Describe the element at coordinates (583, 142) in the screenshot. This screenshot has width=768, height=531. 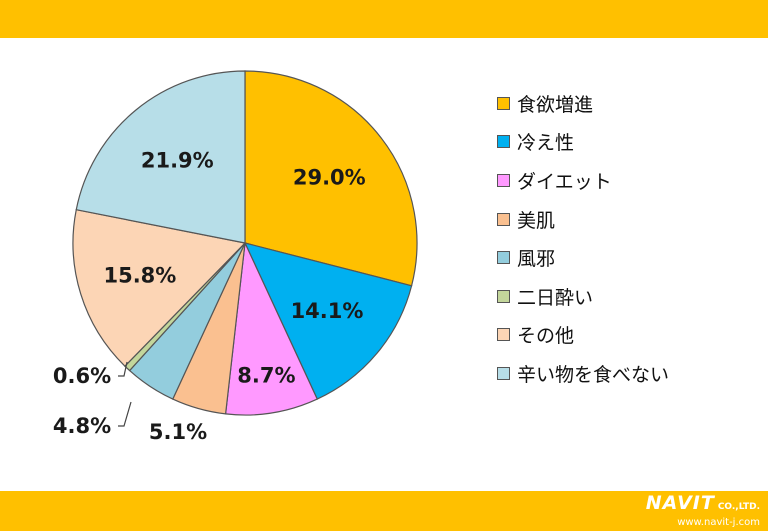
I see `legend-item: 冷え性` at that location.